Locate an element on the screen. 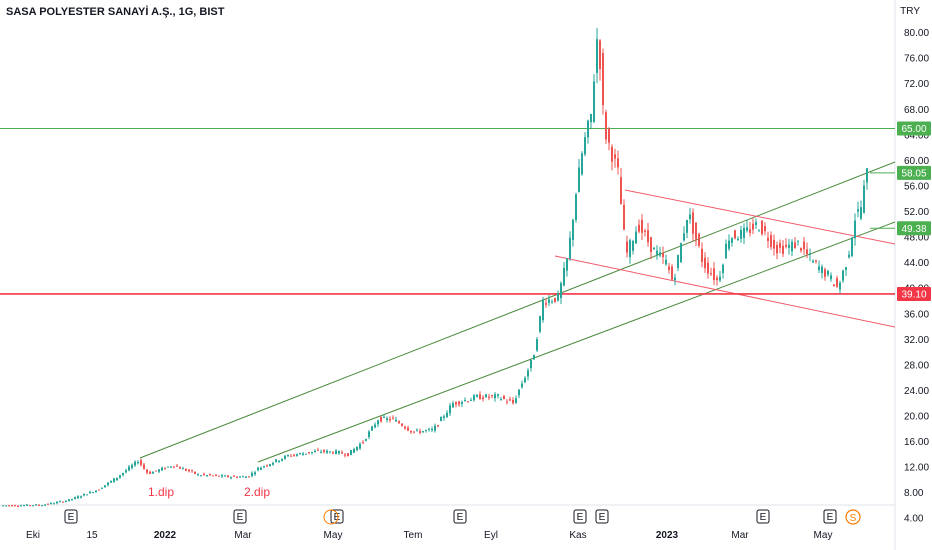 This screenshot has height=550, width=932. y-tick-label: 16.00 is located at coordinates (916, 442).